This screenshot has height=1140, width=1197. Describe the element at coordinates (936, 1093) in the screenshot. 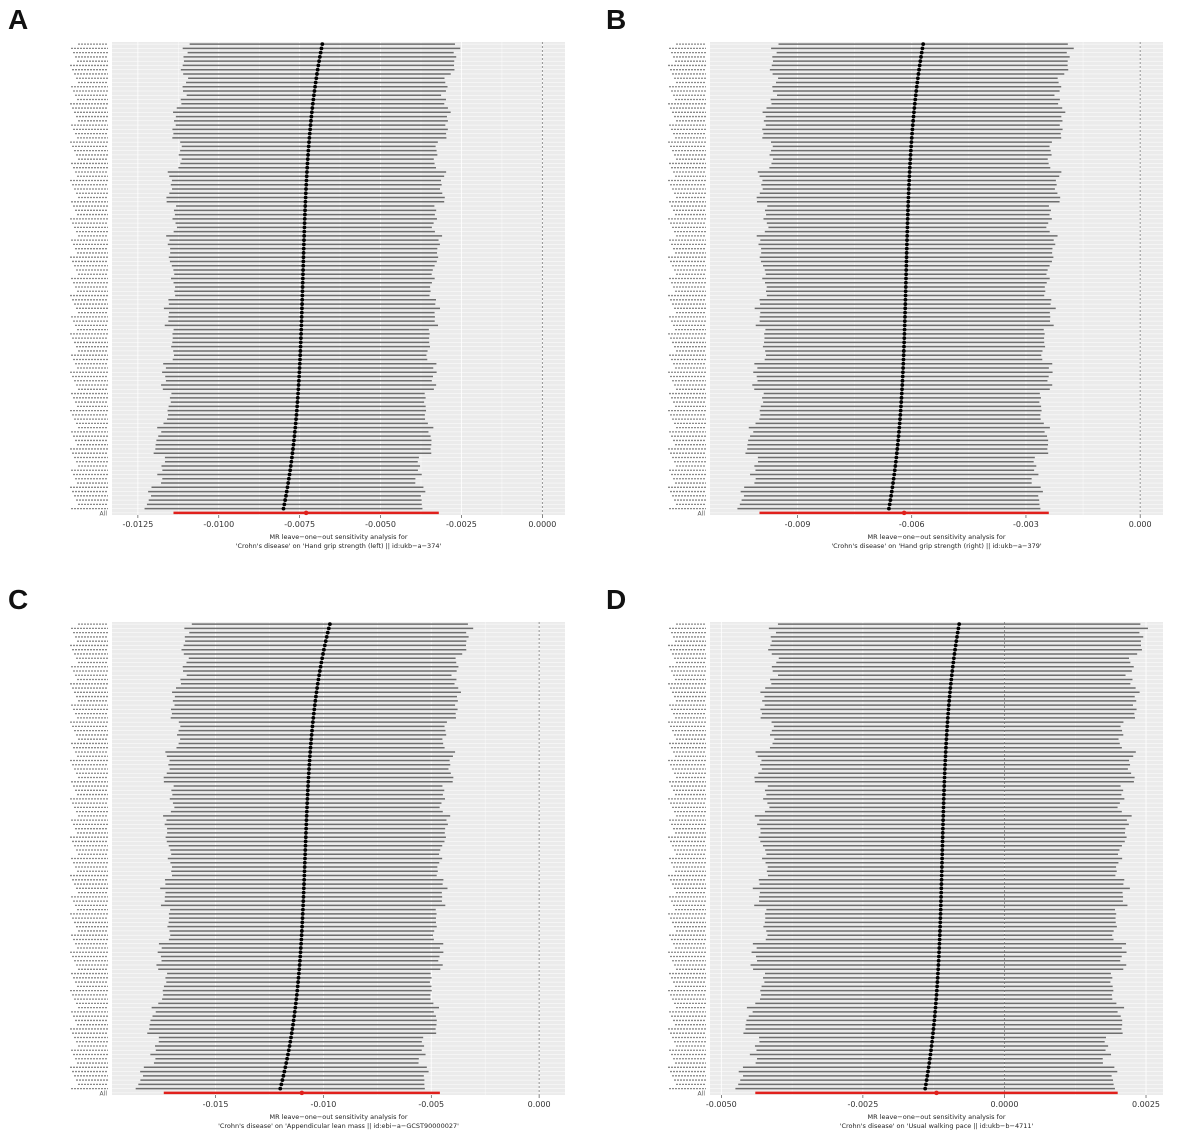

I see `overall-estimate-point` at that location.